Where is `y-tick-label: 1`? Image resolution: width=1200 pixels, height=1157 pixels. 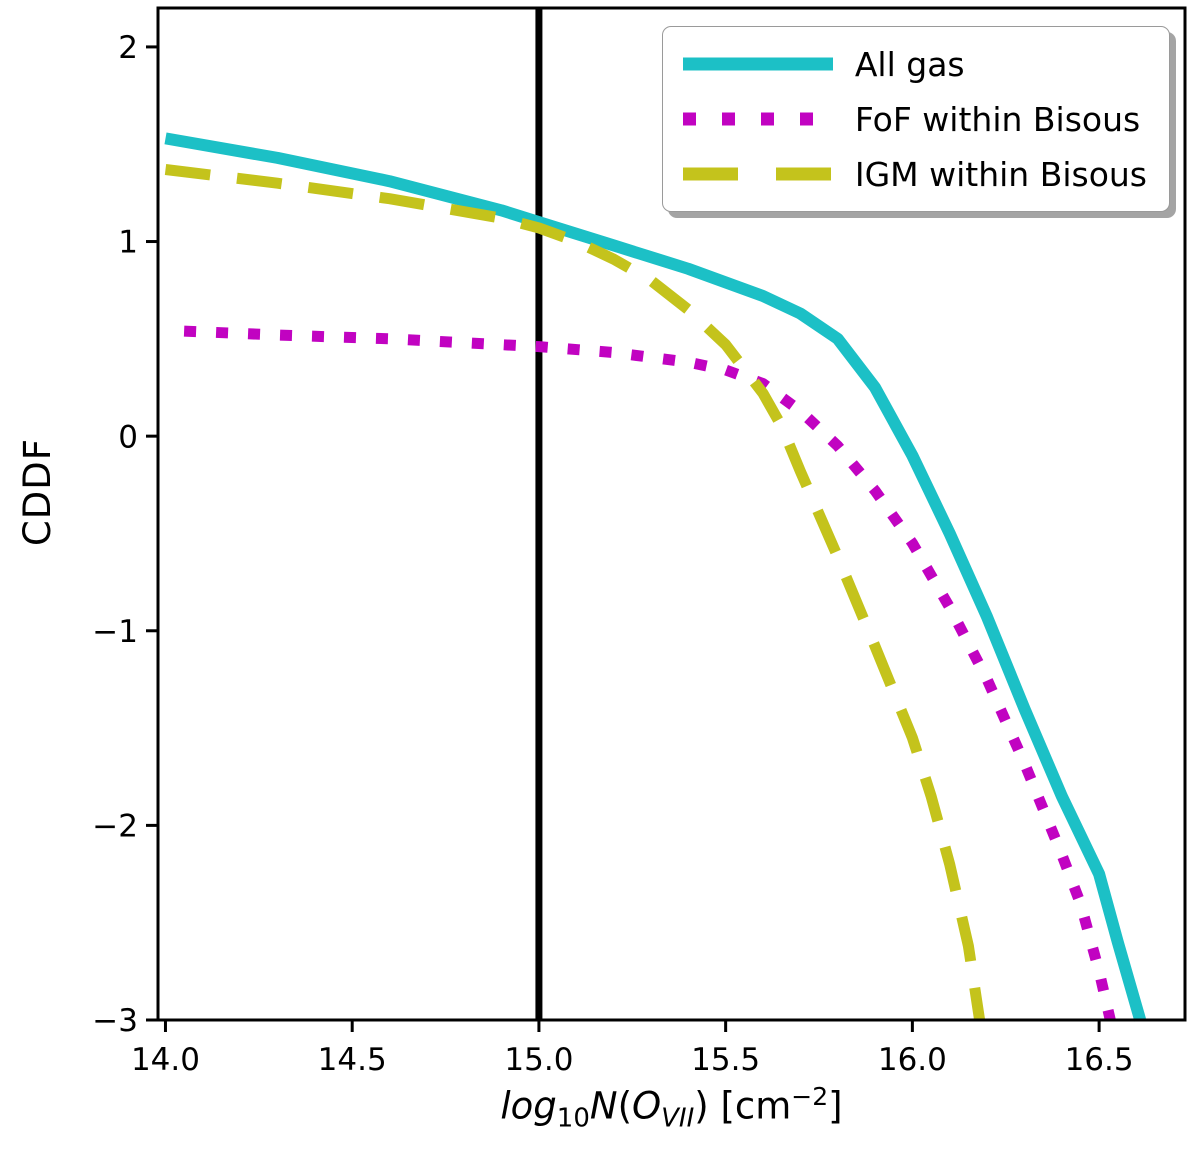
y-tick-label: 1 is located at coordinates (128, 243).